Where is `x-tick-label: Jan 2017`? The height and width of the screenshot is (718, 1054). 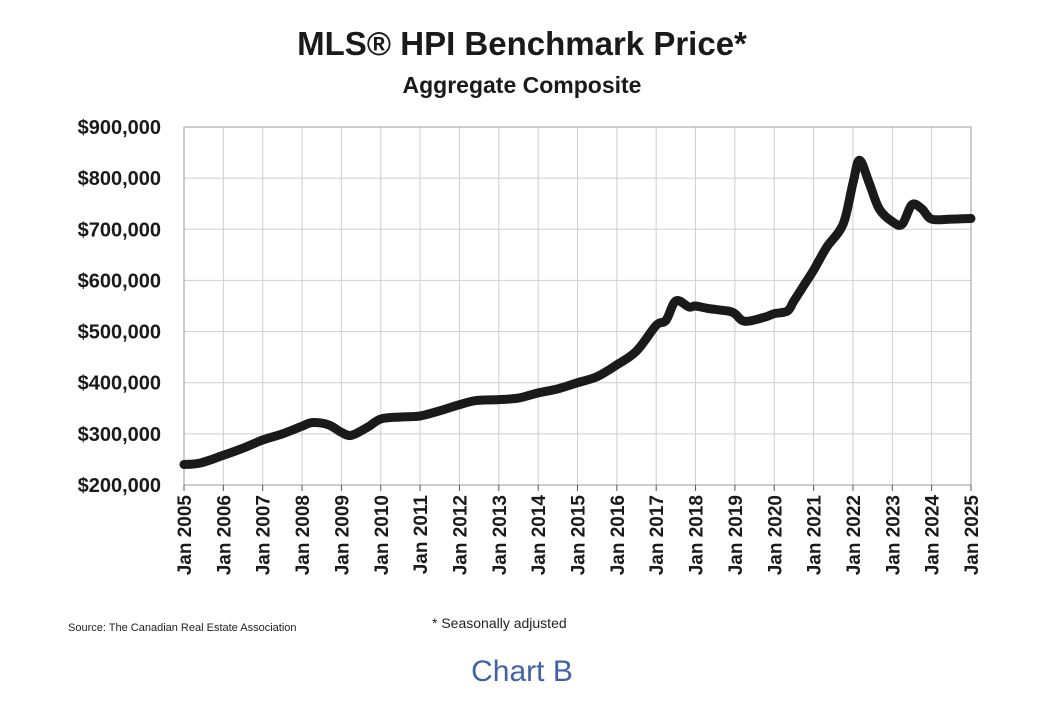
x-tick-label: Jan 2017 is located at coordinates (657, 535).